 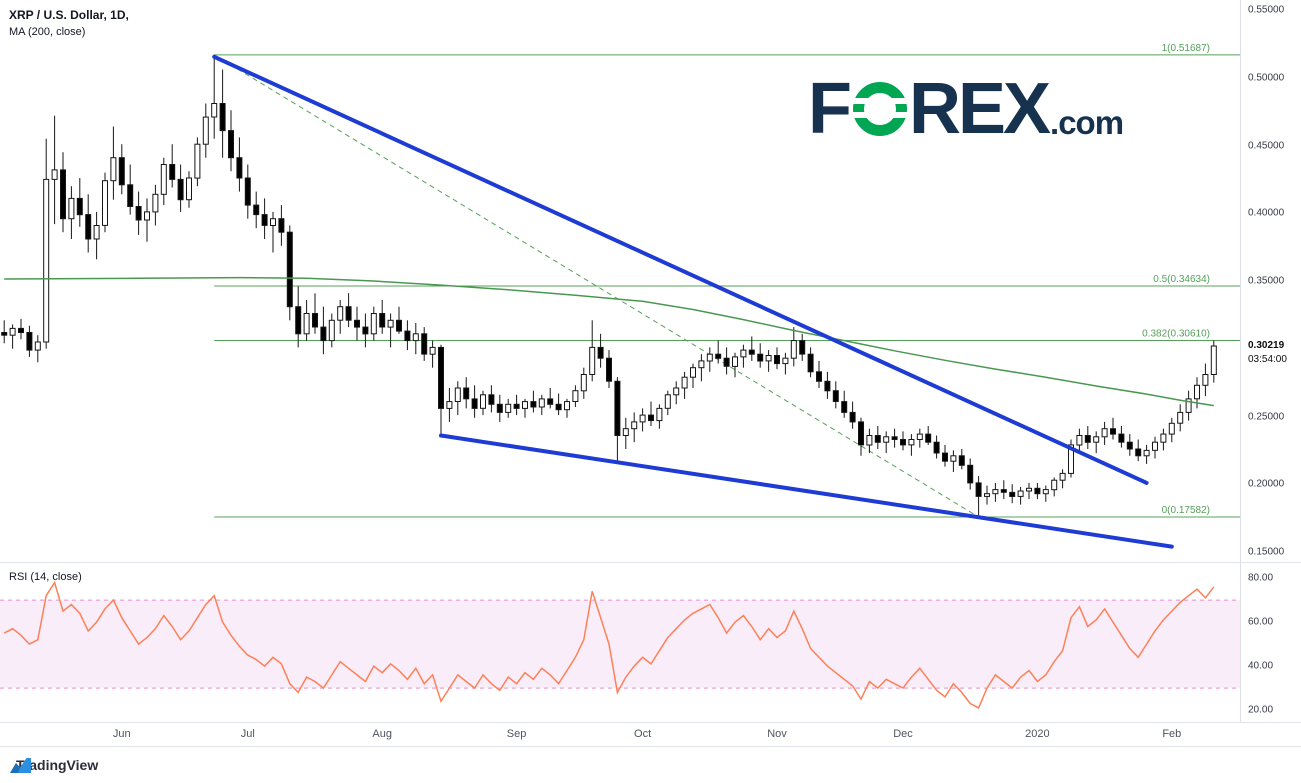 I want to click on wedge-lower-trendline, so click(x=806, y=491).